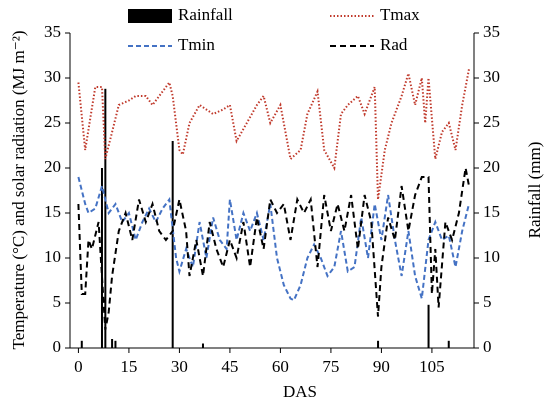  Describe the element at coordinates (280, 366) in the screenshot. I see `x-tick-label: 60` at that location.